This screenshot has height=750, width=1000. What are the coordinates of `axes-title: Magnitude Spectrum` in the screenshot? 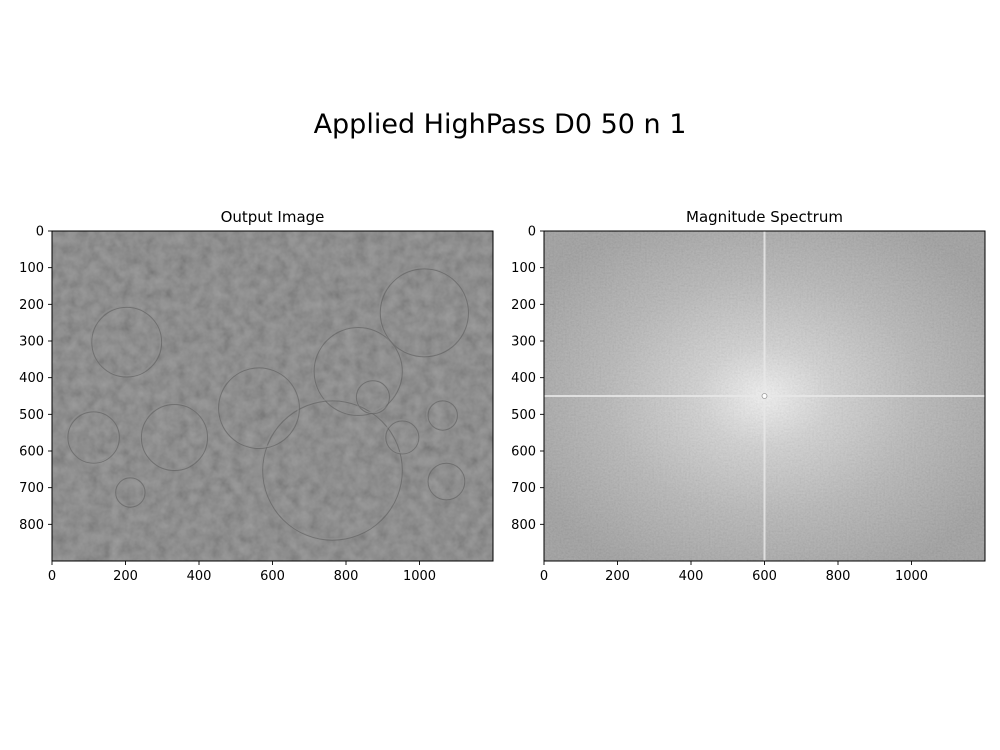 It's located at (764, 217).